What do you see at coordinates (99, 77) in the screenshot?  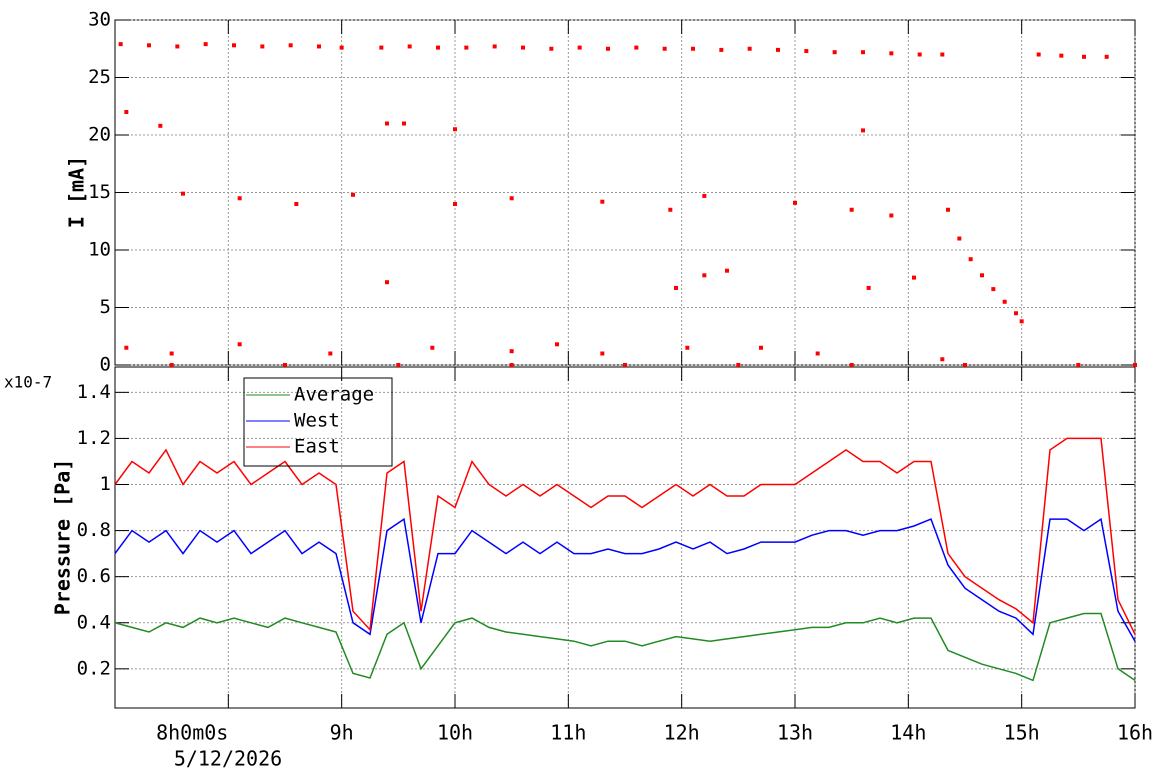 I see `y-tick-label: 25` at bounding box center [99, 77].